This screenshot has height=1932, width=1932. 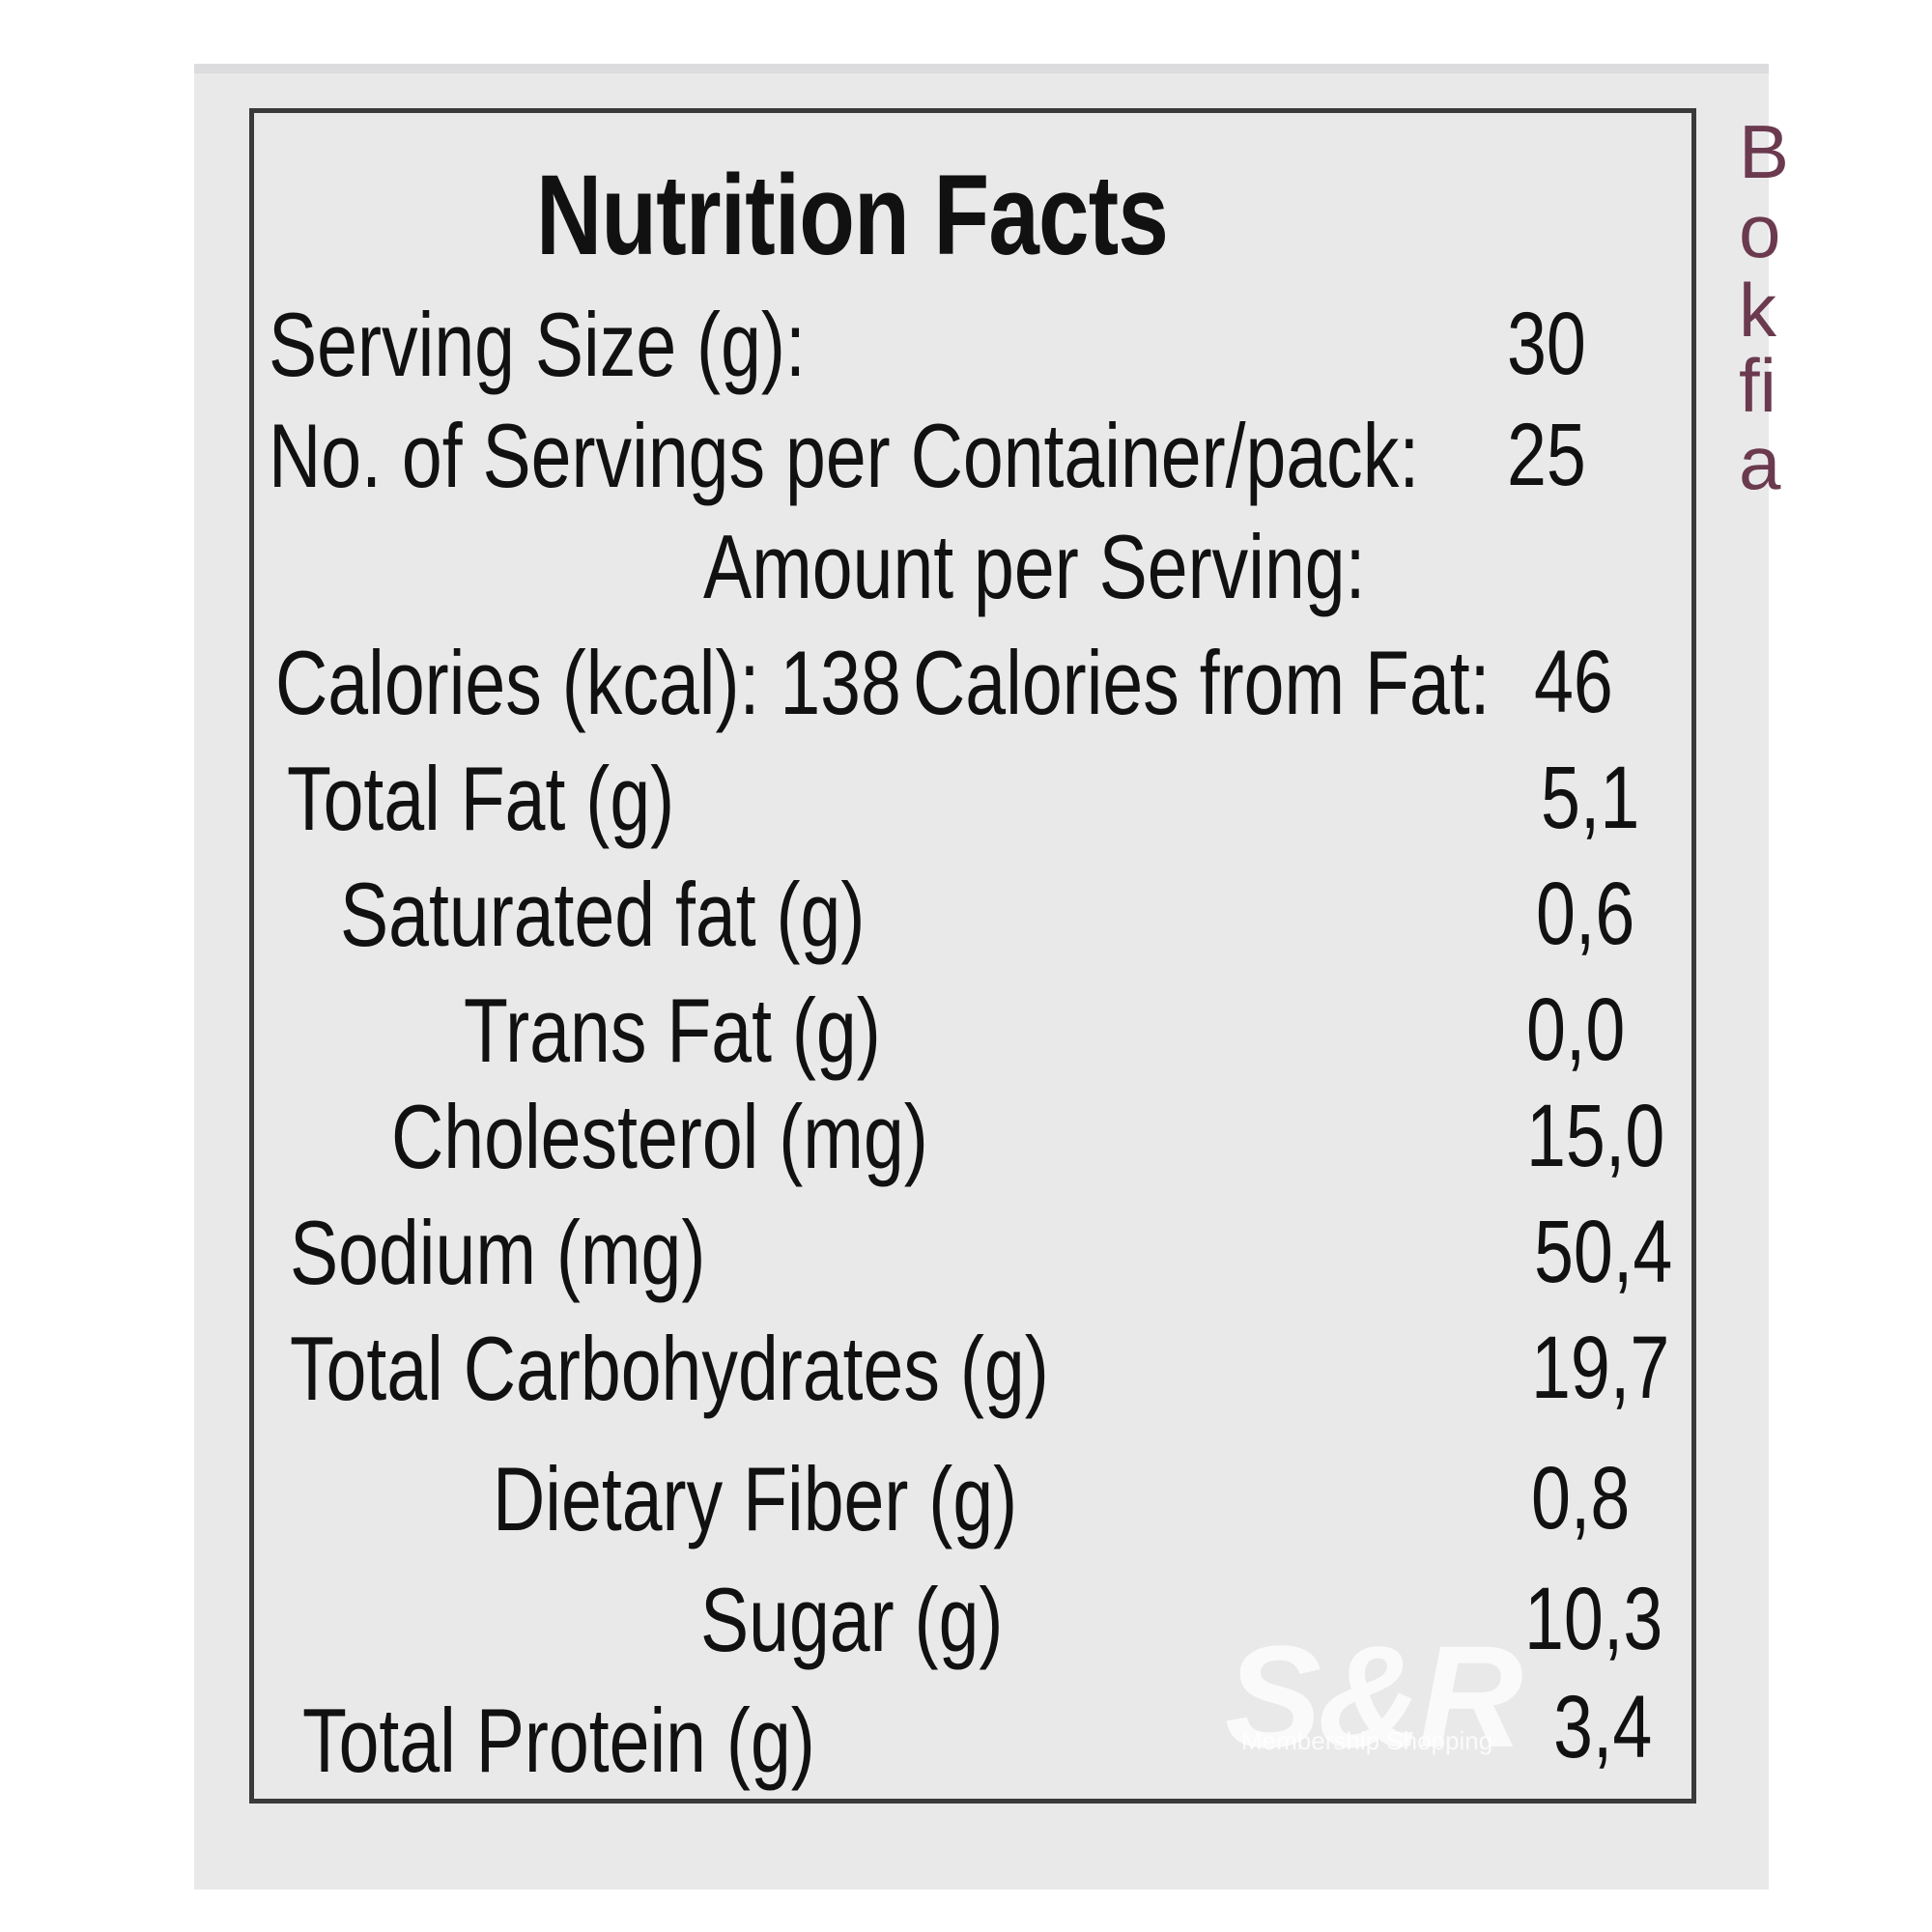 What do you see at coordinates (981, 68) in the screenshot?
I see `top-edge` at bounding box center [981, 68].